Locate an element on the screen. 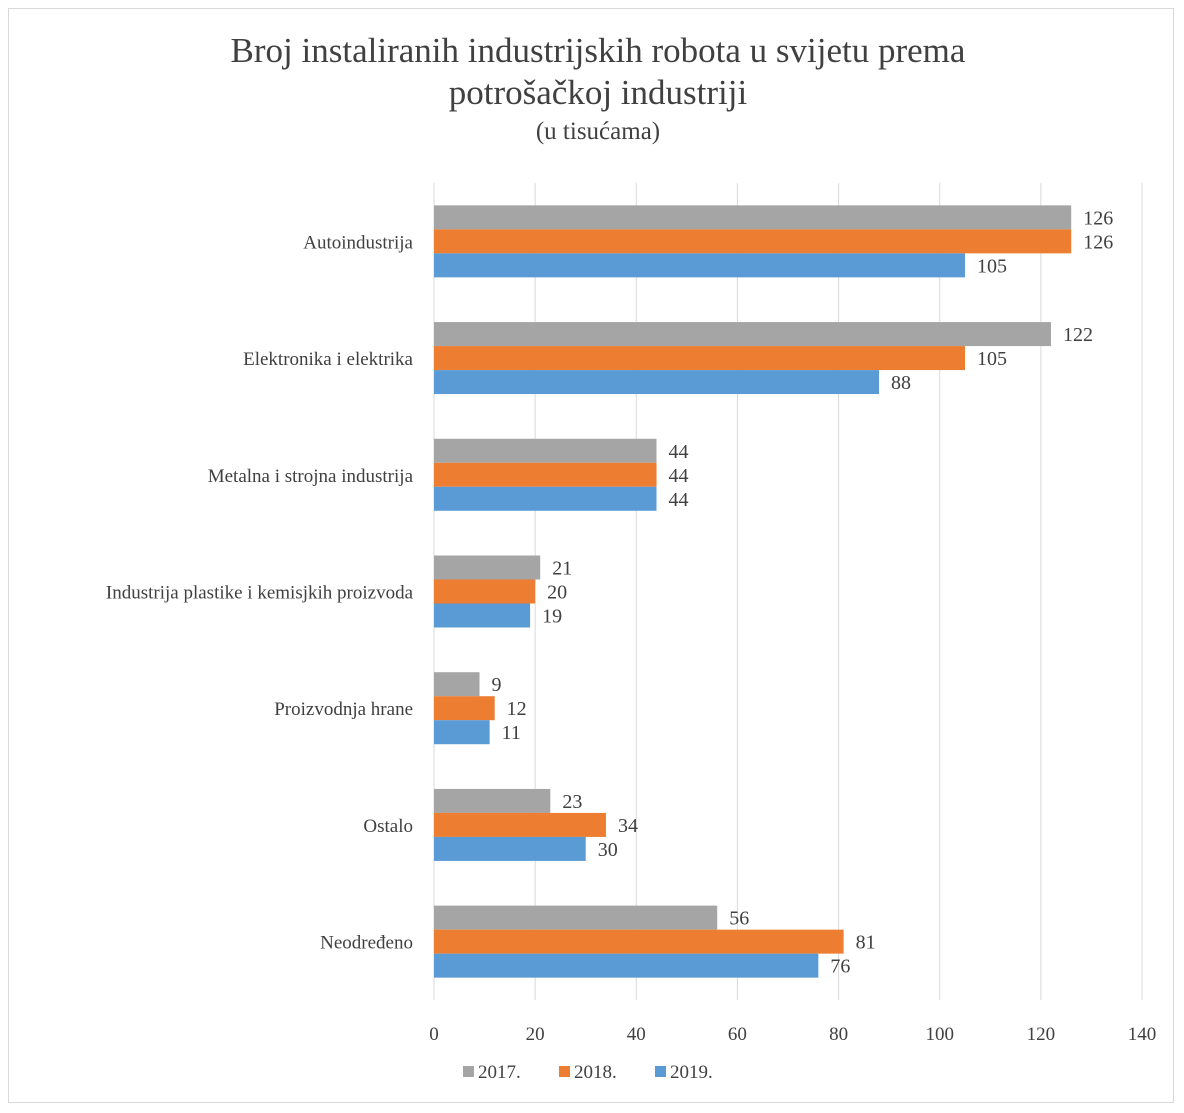 This screenshot has width=1184, height=1113. x-tick-labels: 0 20 40 60 80 100 120 140 is located at coordinates (792, 1034).